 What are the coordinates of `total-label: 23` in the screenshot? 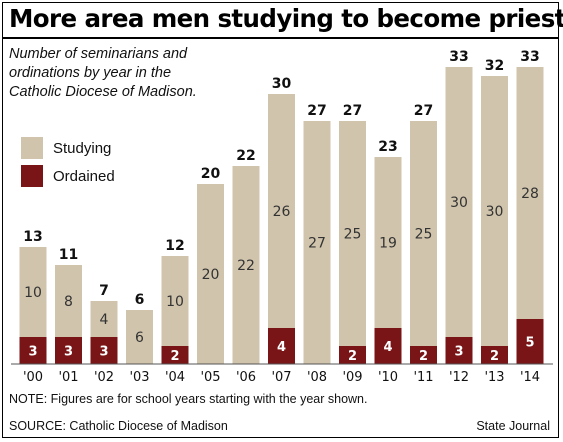 It's located at (387, 147).